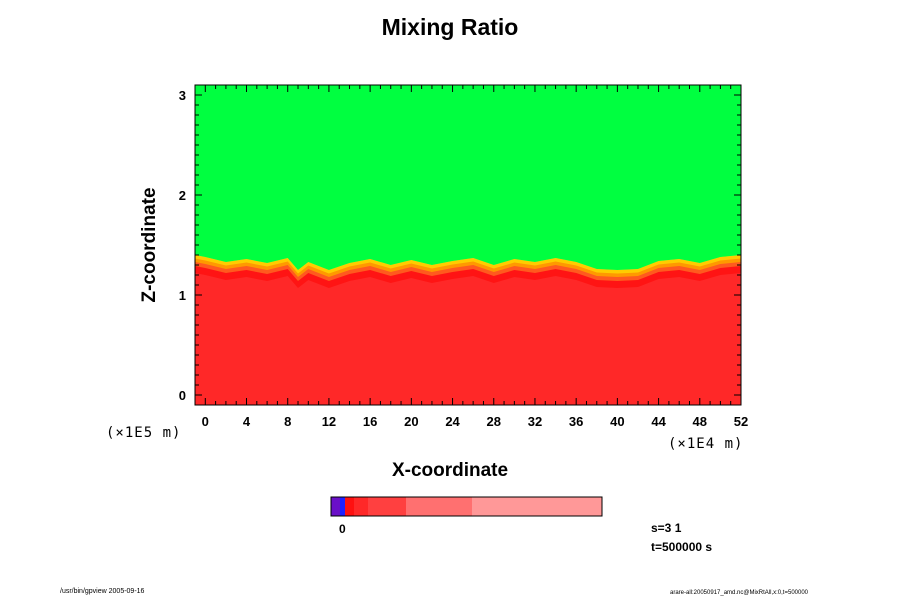 Image resolution: width=900 pixels, height=600 pixels. What do you see at coordinates (342, 529) in the screenshot?
I see `colorbar-zero-label: 0` at bounding box center [342, 529].